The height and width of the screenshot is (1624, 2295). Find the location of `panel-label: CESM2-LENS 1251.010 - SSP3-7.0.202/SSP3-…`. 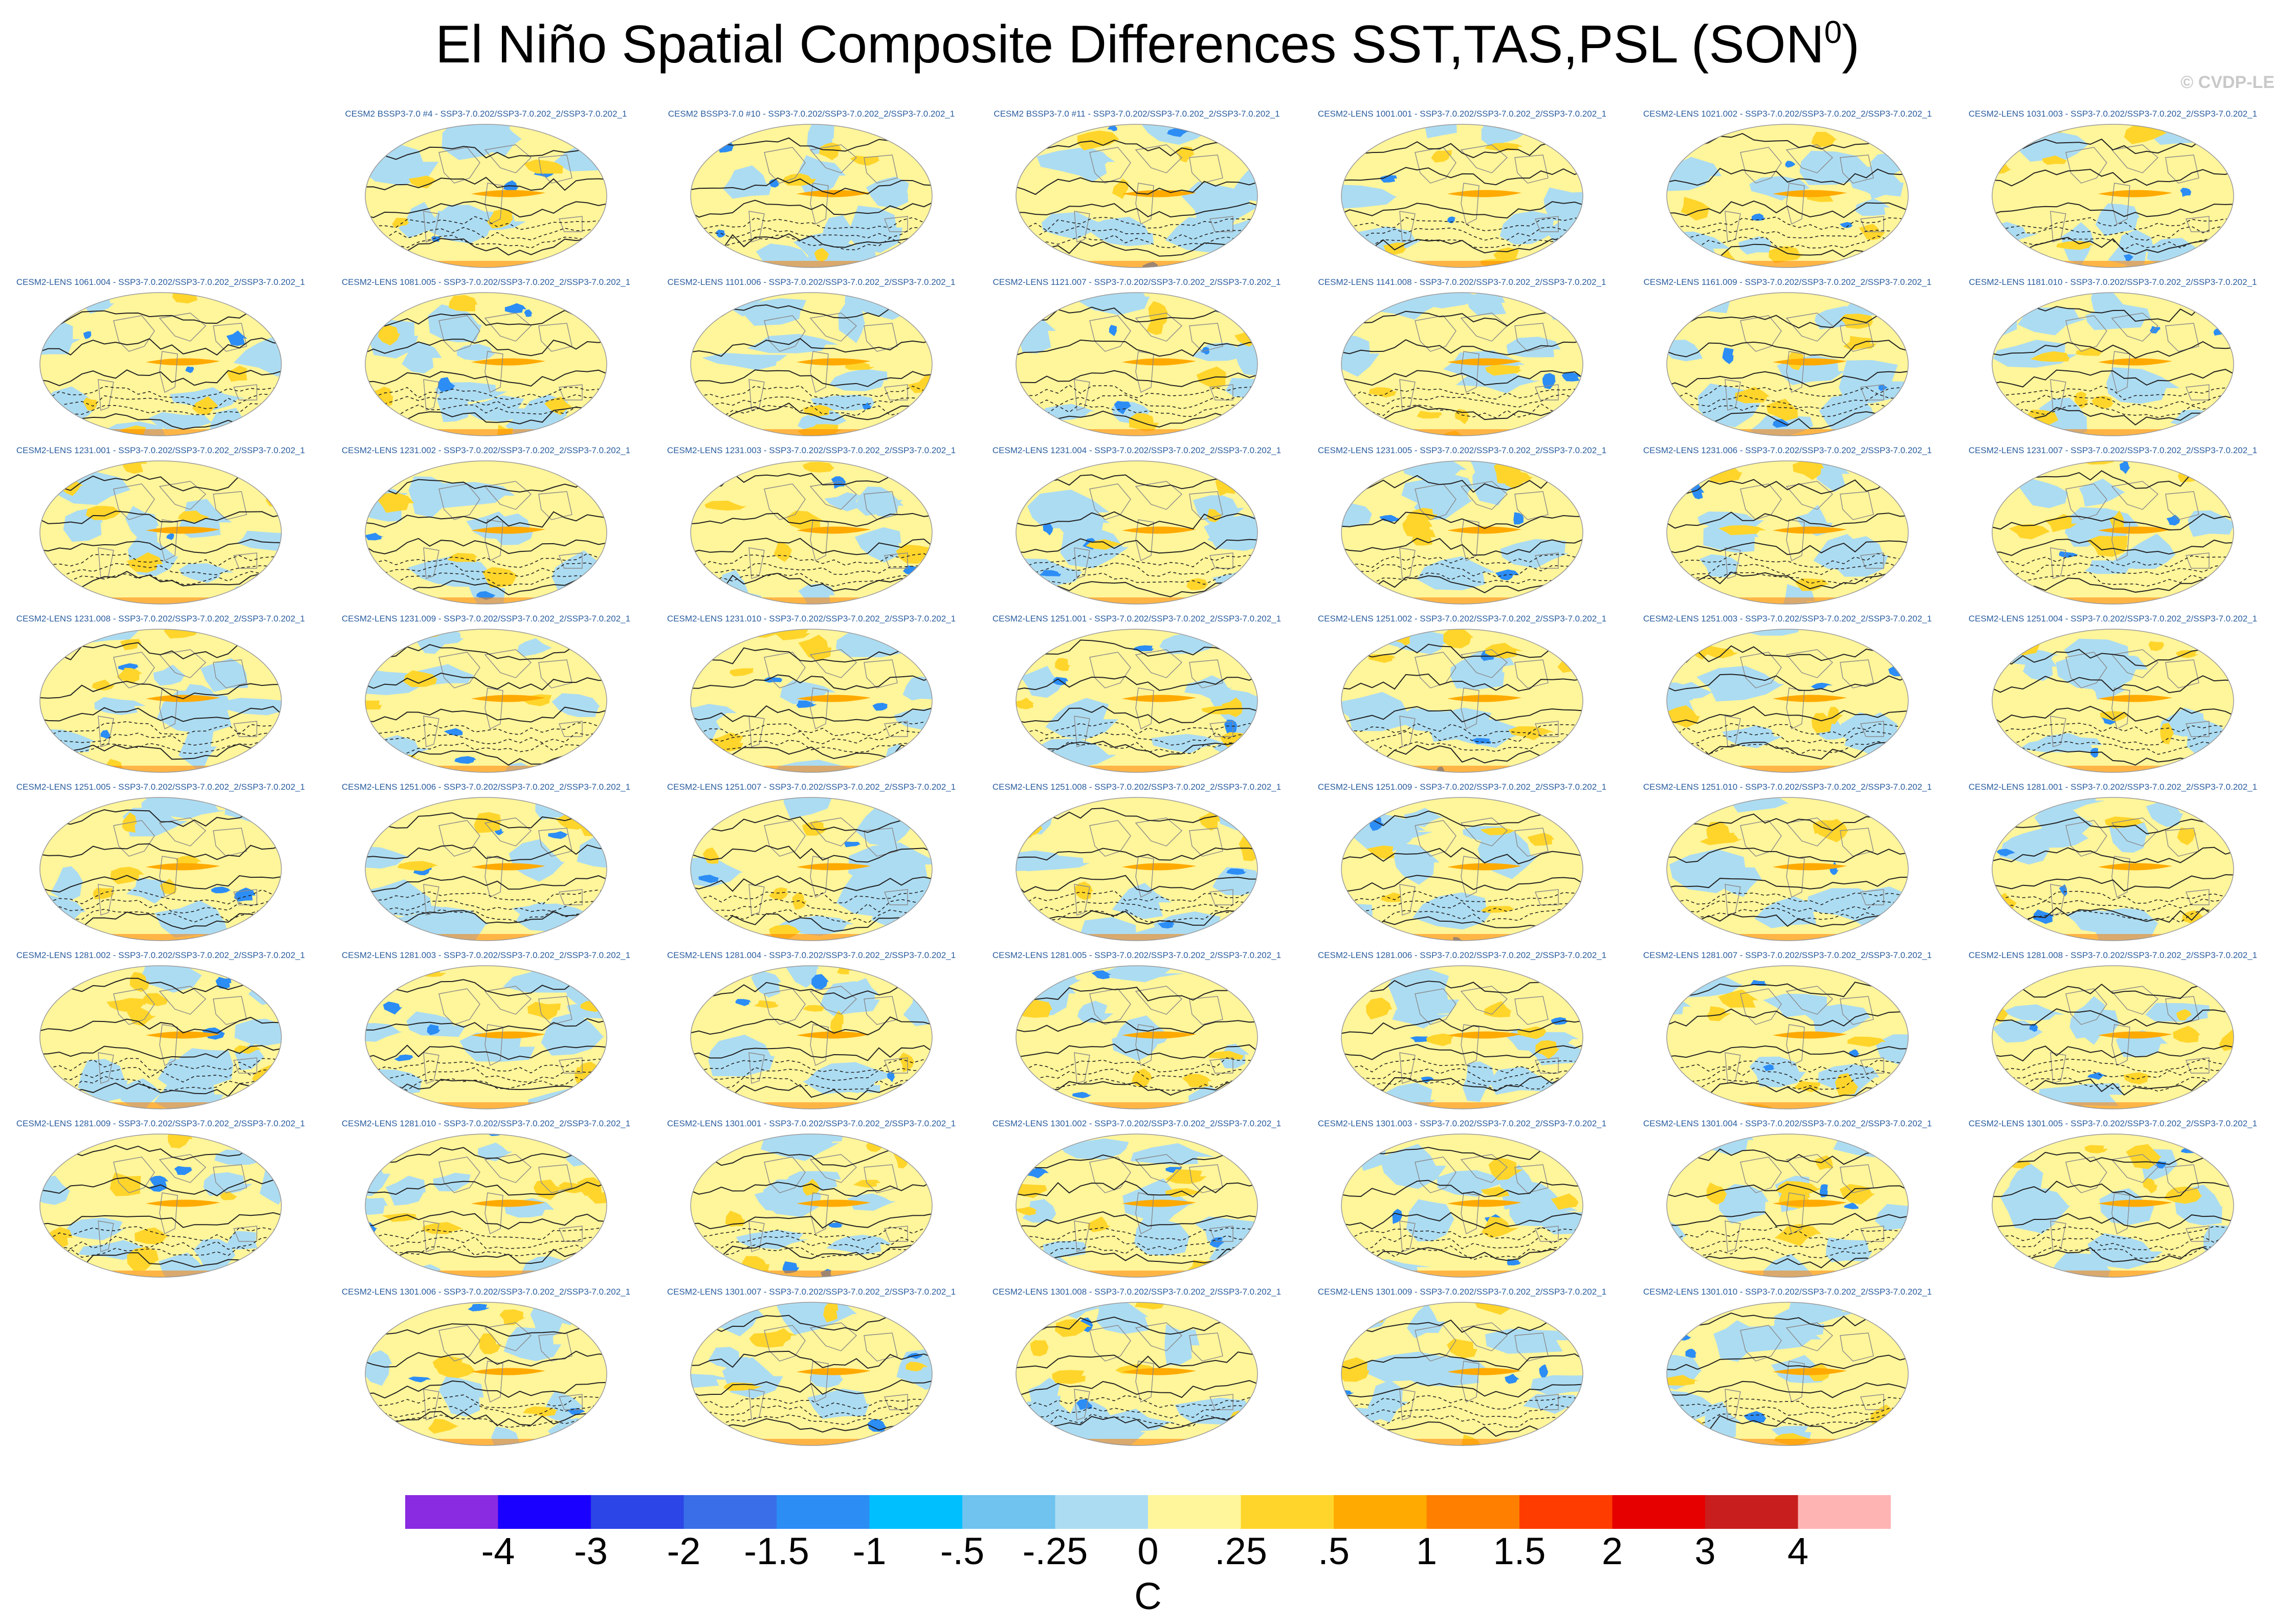

panel-label: CESM2-LENS 1251.010 - SSP3-7.0.202/SSP3-… is located at coordinates (1788, 787).